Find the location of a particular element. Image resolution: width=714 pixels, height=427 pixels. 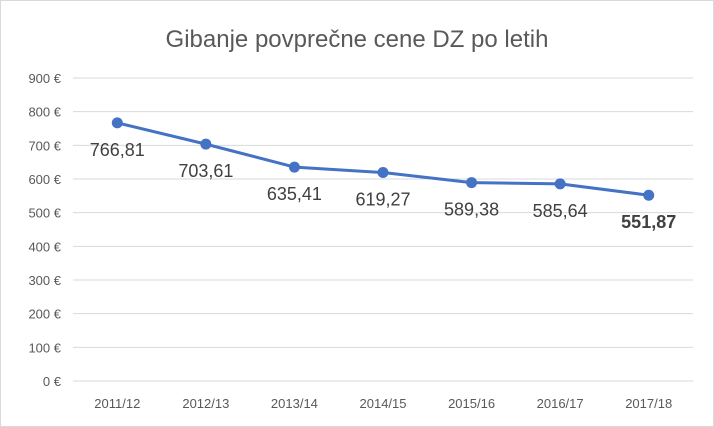

series is located at coordinates (383, 159).